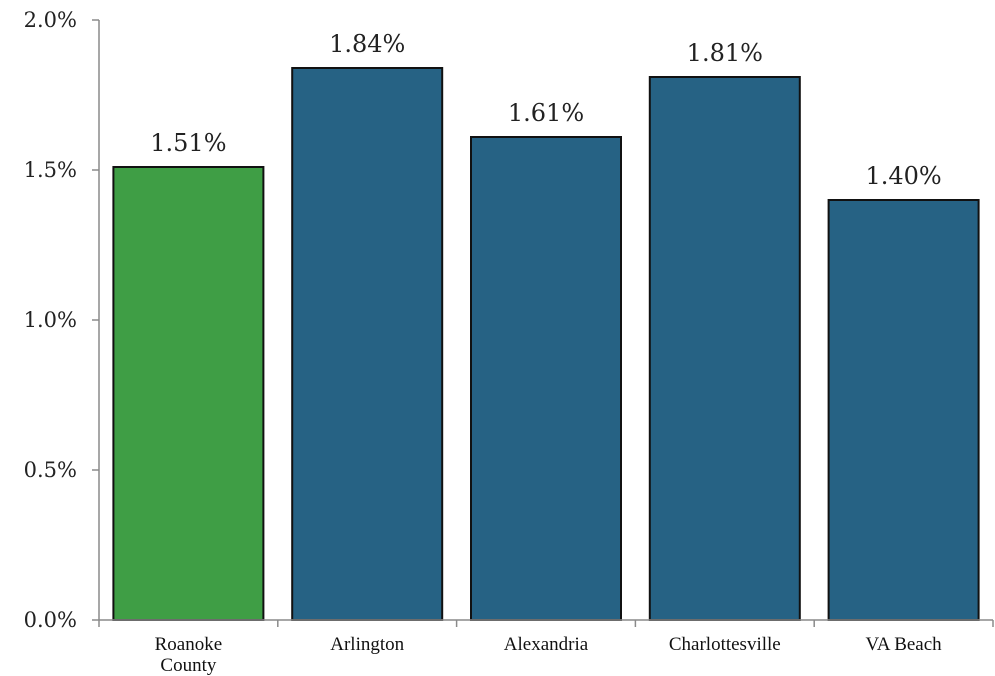 This screenshot has width=995, height=676. Describe the element at coordinates (903, 176) in the screenshot. I see `data-label: 1.40%` at that location.